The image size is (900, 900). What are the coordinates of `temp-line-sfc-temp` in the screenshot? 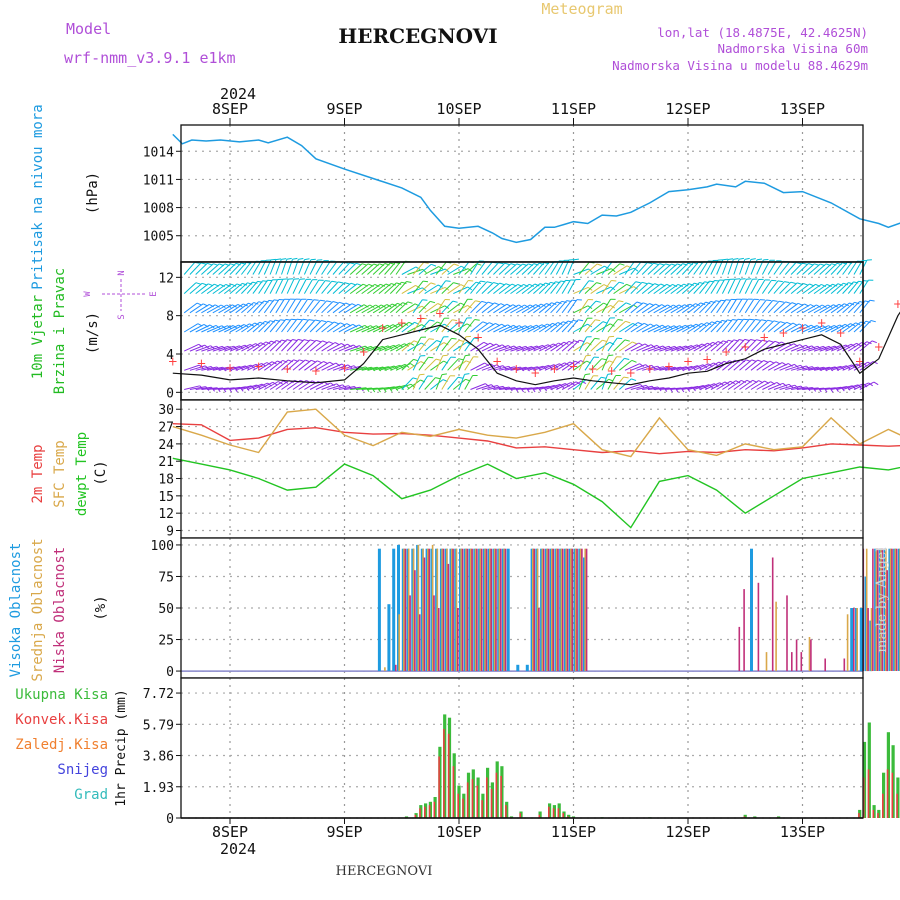 It's located at (536, 433).